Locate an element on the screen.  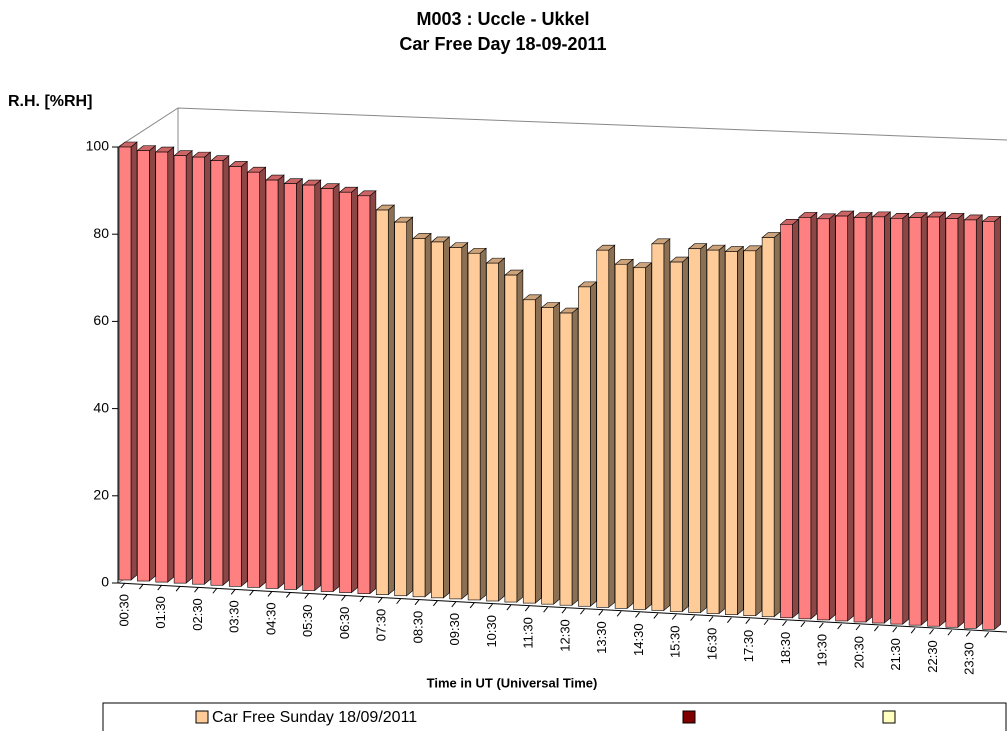
y-tick-label: 40 is located at coordinates (101, 407).